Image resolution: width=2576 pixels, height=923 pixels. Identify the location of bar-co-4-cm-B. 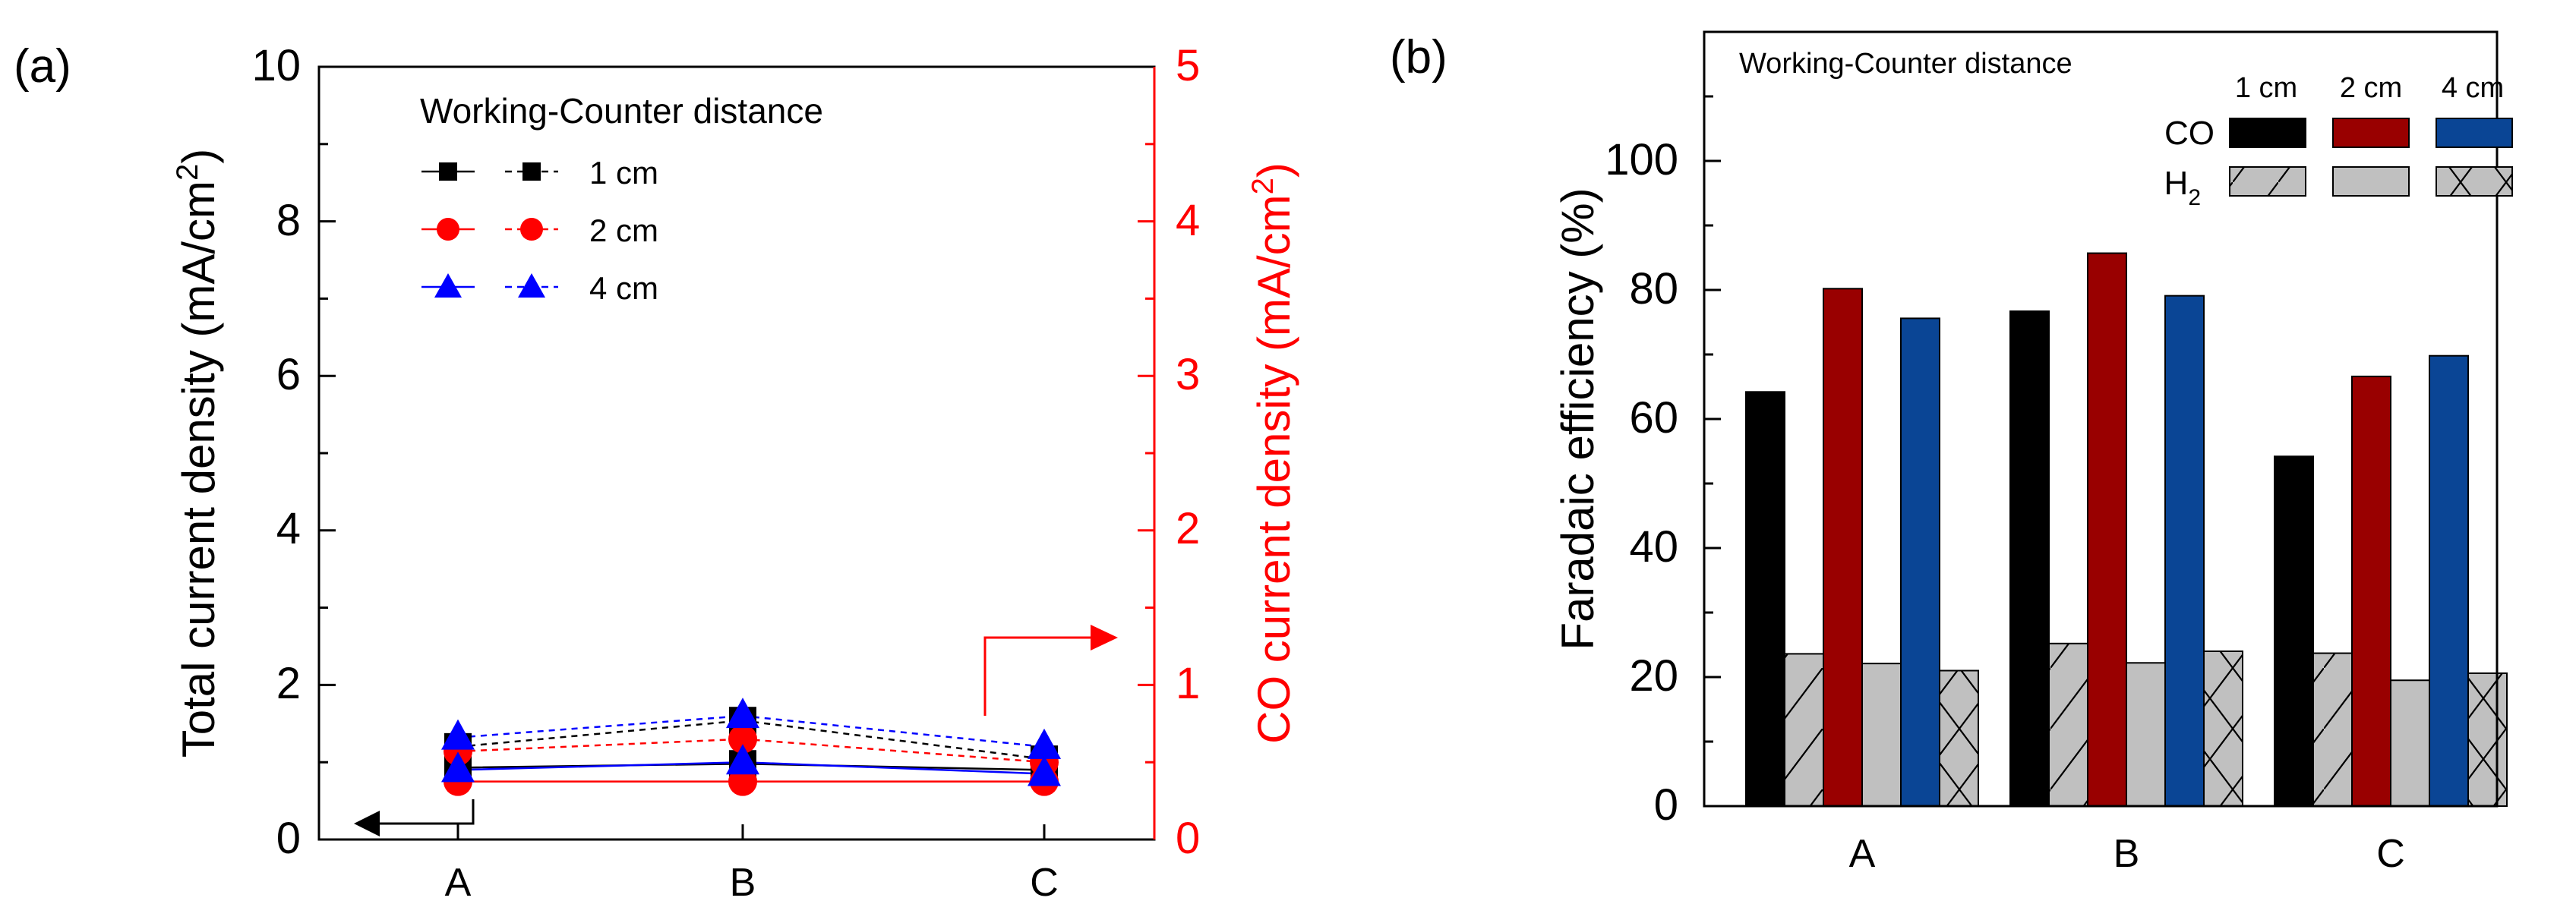
(2184, 551).